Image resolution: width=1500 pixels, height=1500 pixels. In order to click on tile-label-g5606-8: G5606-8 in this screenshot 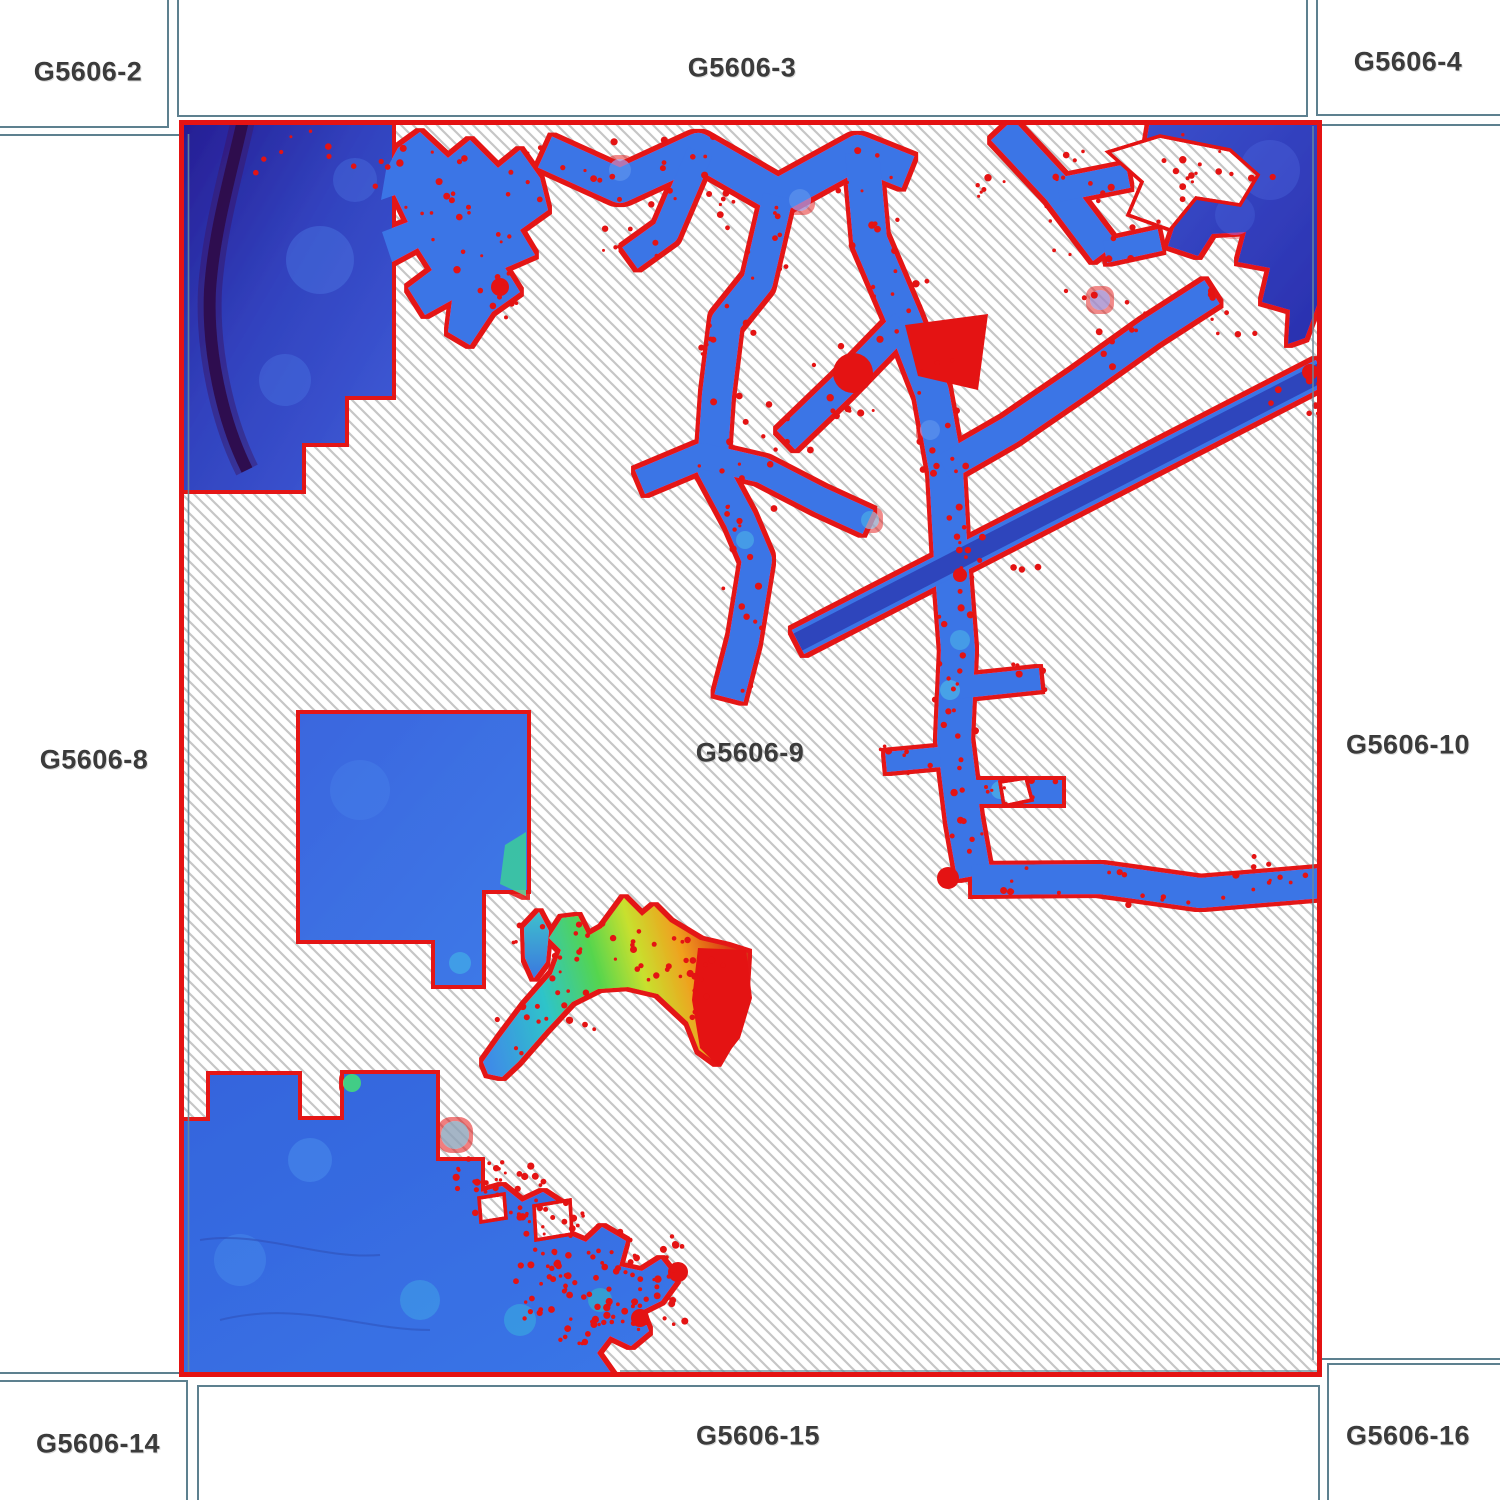, I will do `click(94, 759)`.